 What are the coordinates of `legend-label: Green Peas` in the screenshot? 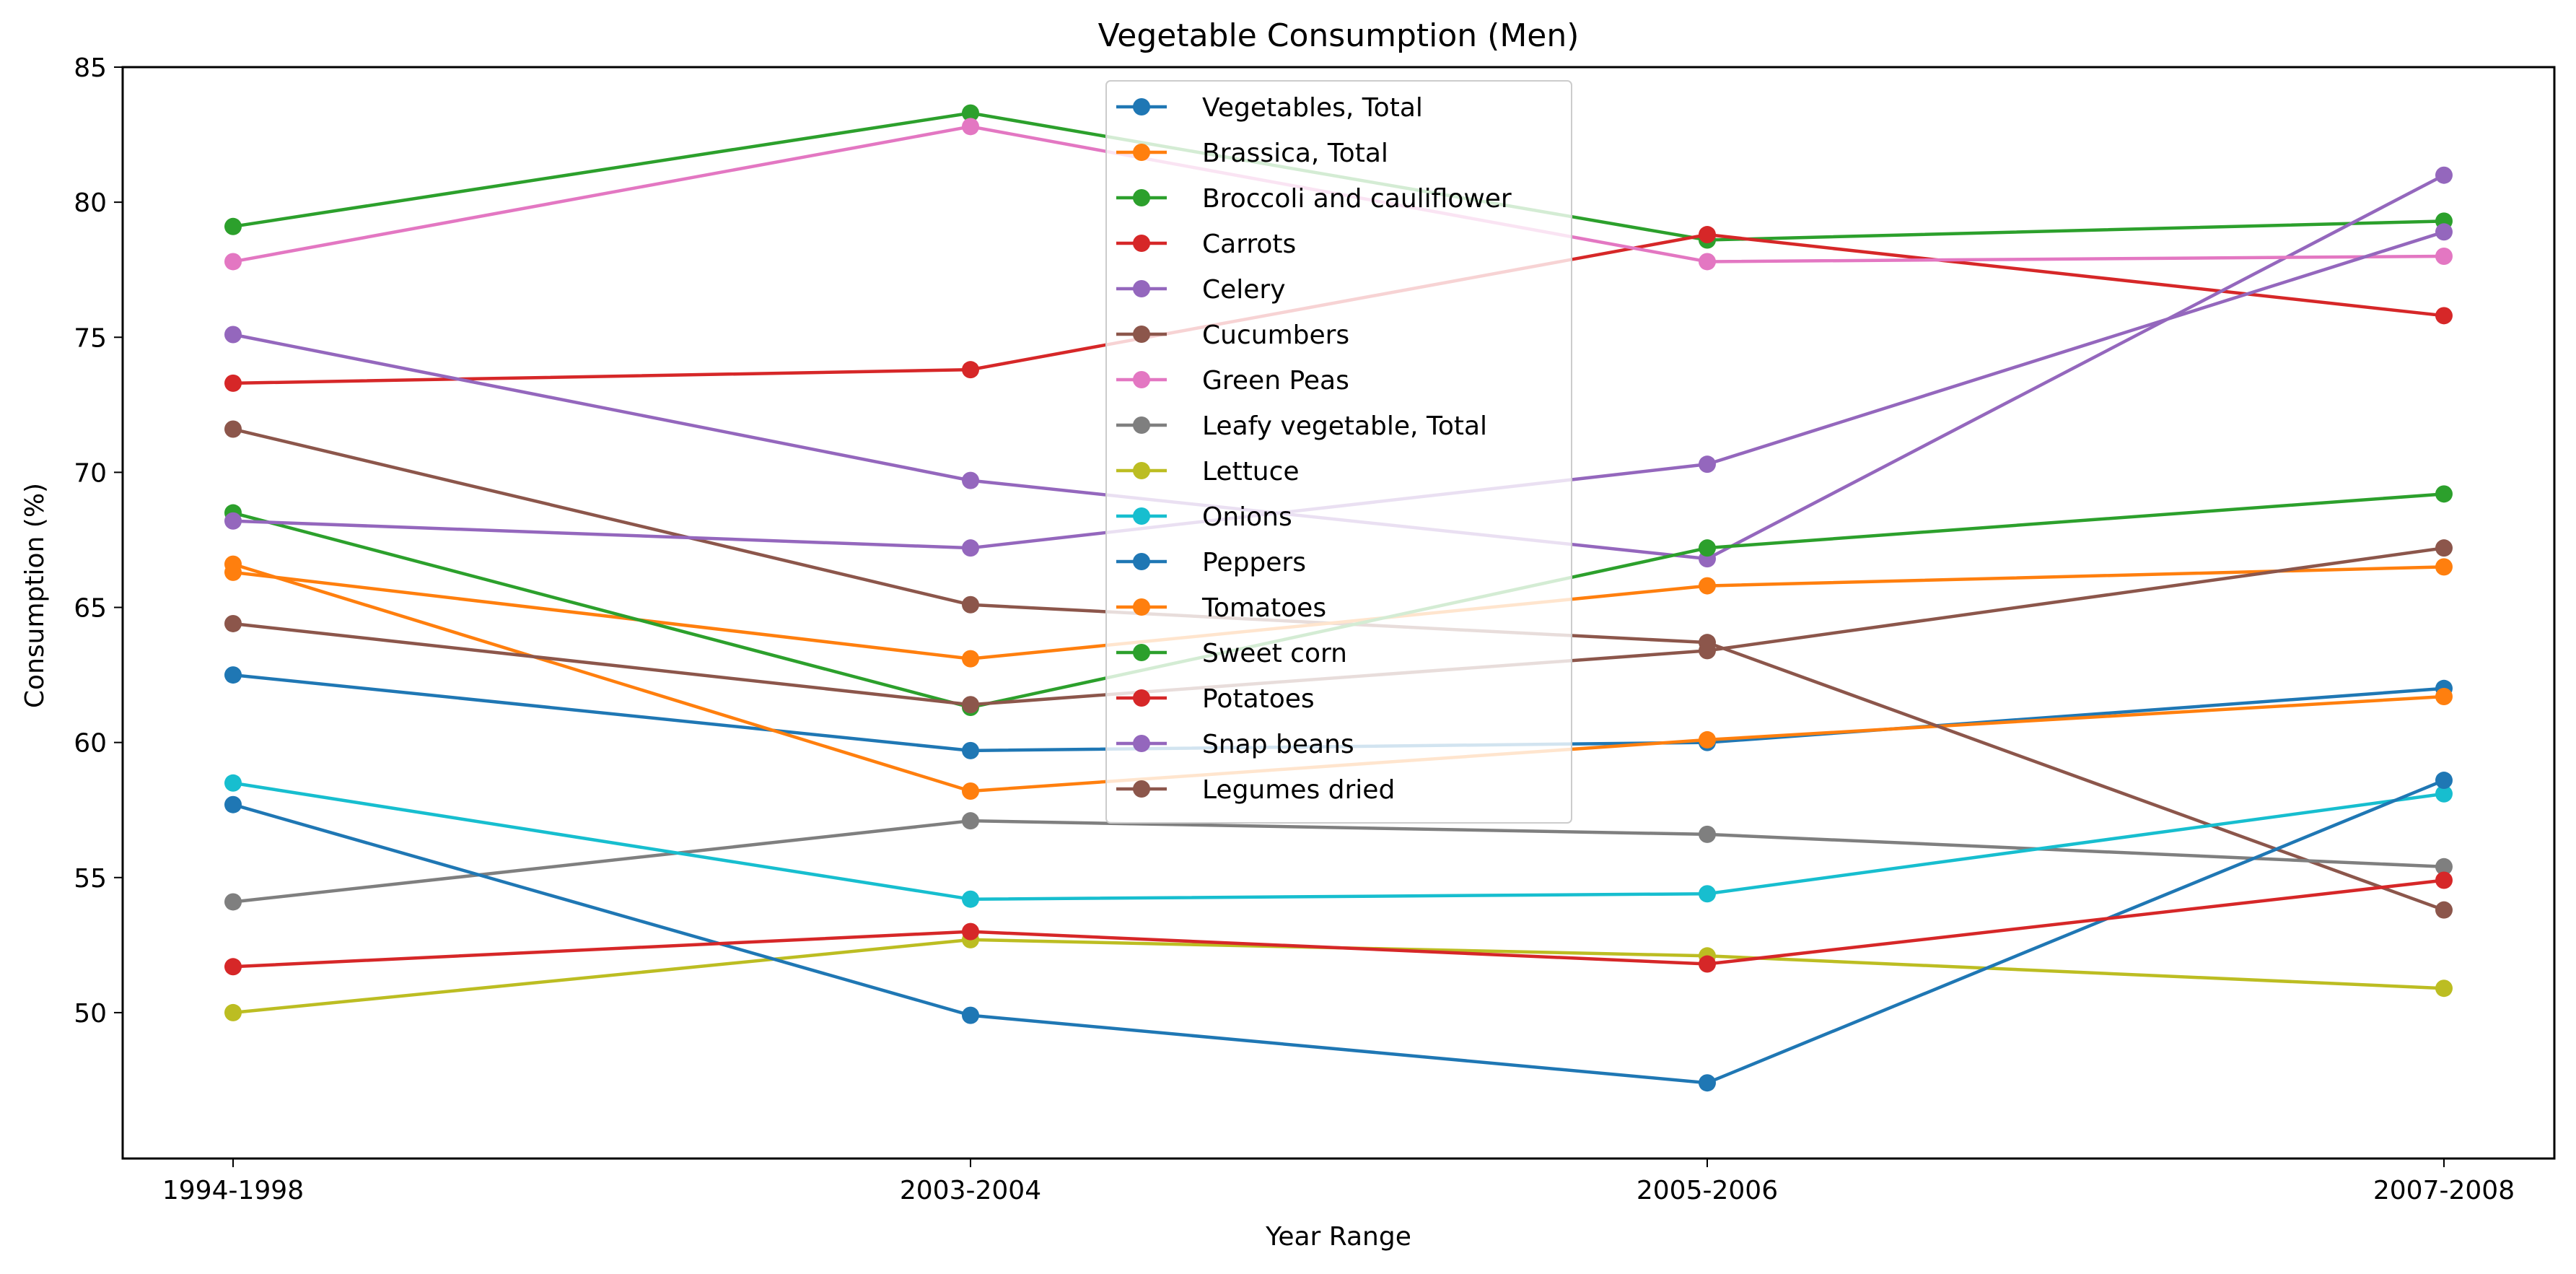 It's located at (1275, 381).